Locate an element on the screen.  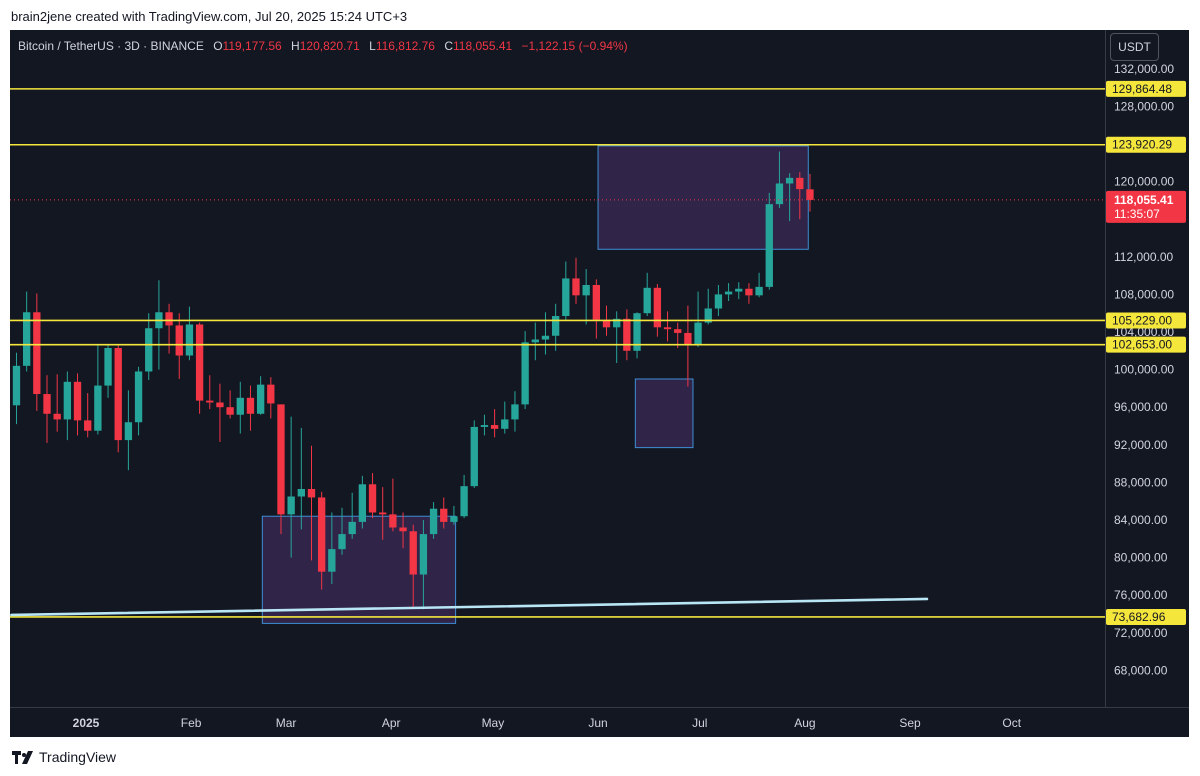
tradingview-footer: TradingView is located at coordinates (64, 757).